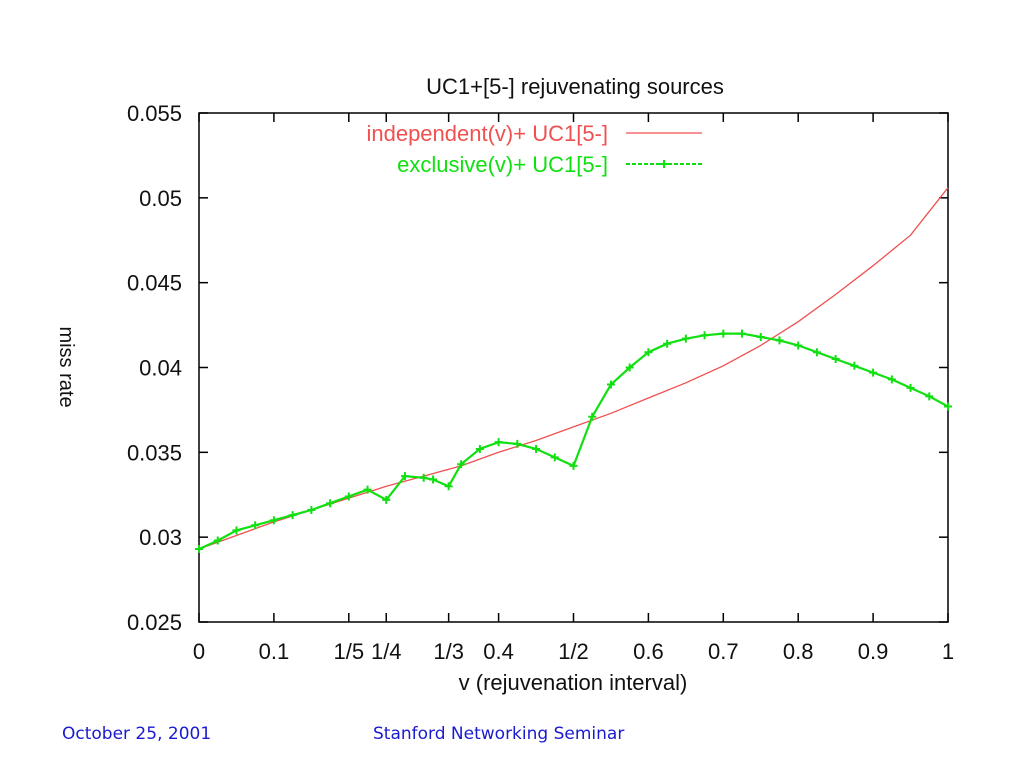  What do you see at coordinates (575, 86) in the screenshot?
I see `chart-title: UC1+[5-] rejuvenating sources` at bounding box center [575, 86].